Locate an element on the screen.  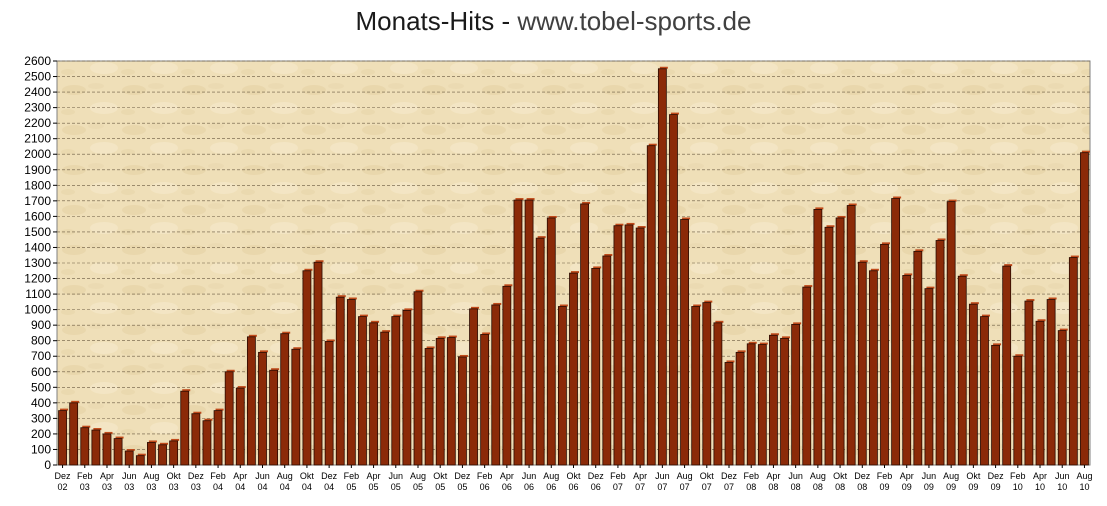
y-tick-label: 800 is located at coordinates (41, 341).